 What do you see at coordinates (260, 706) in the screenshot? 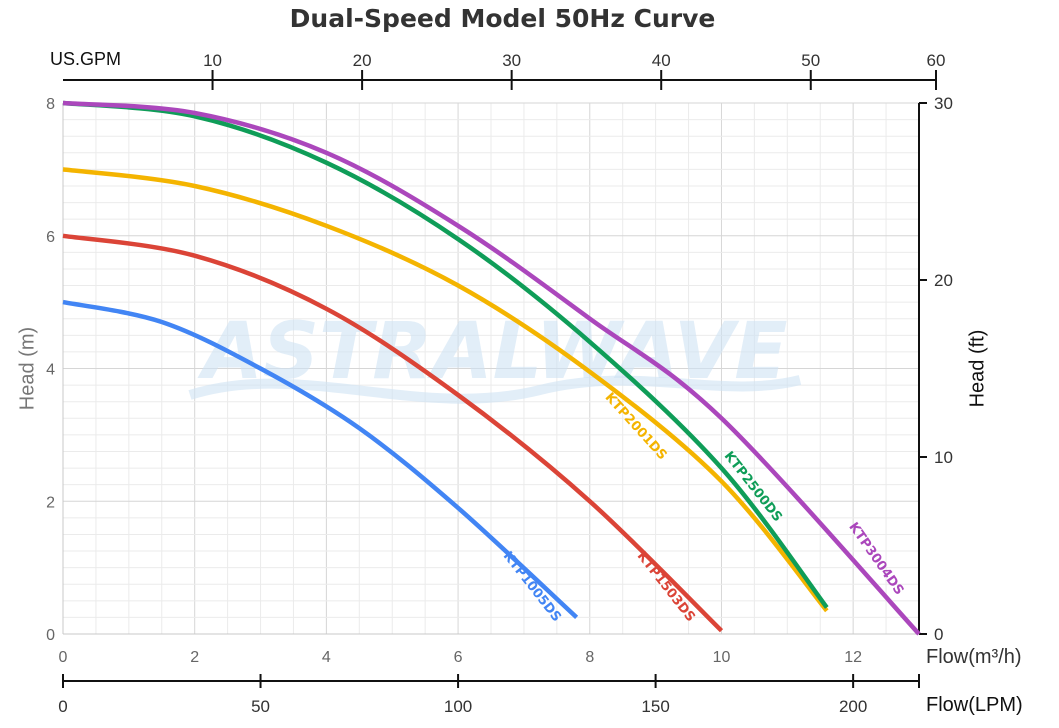
I see `x-lpm-tick-label: 50` at bounding box center [260, 706].